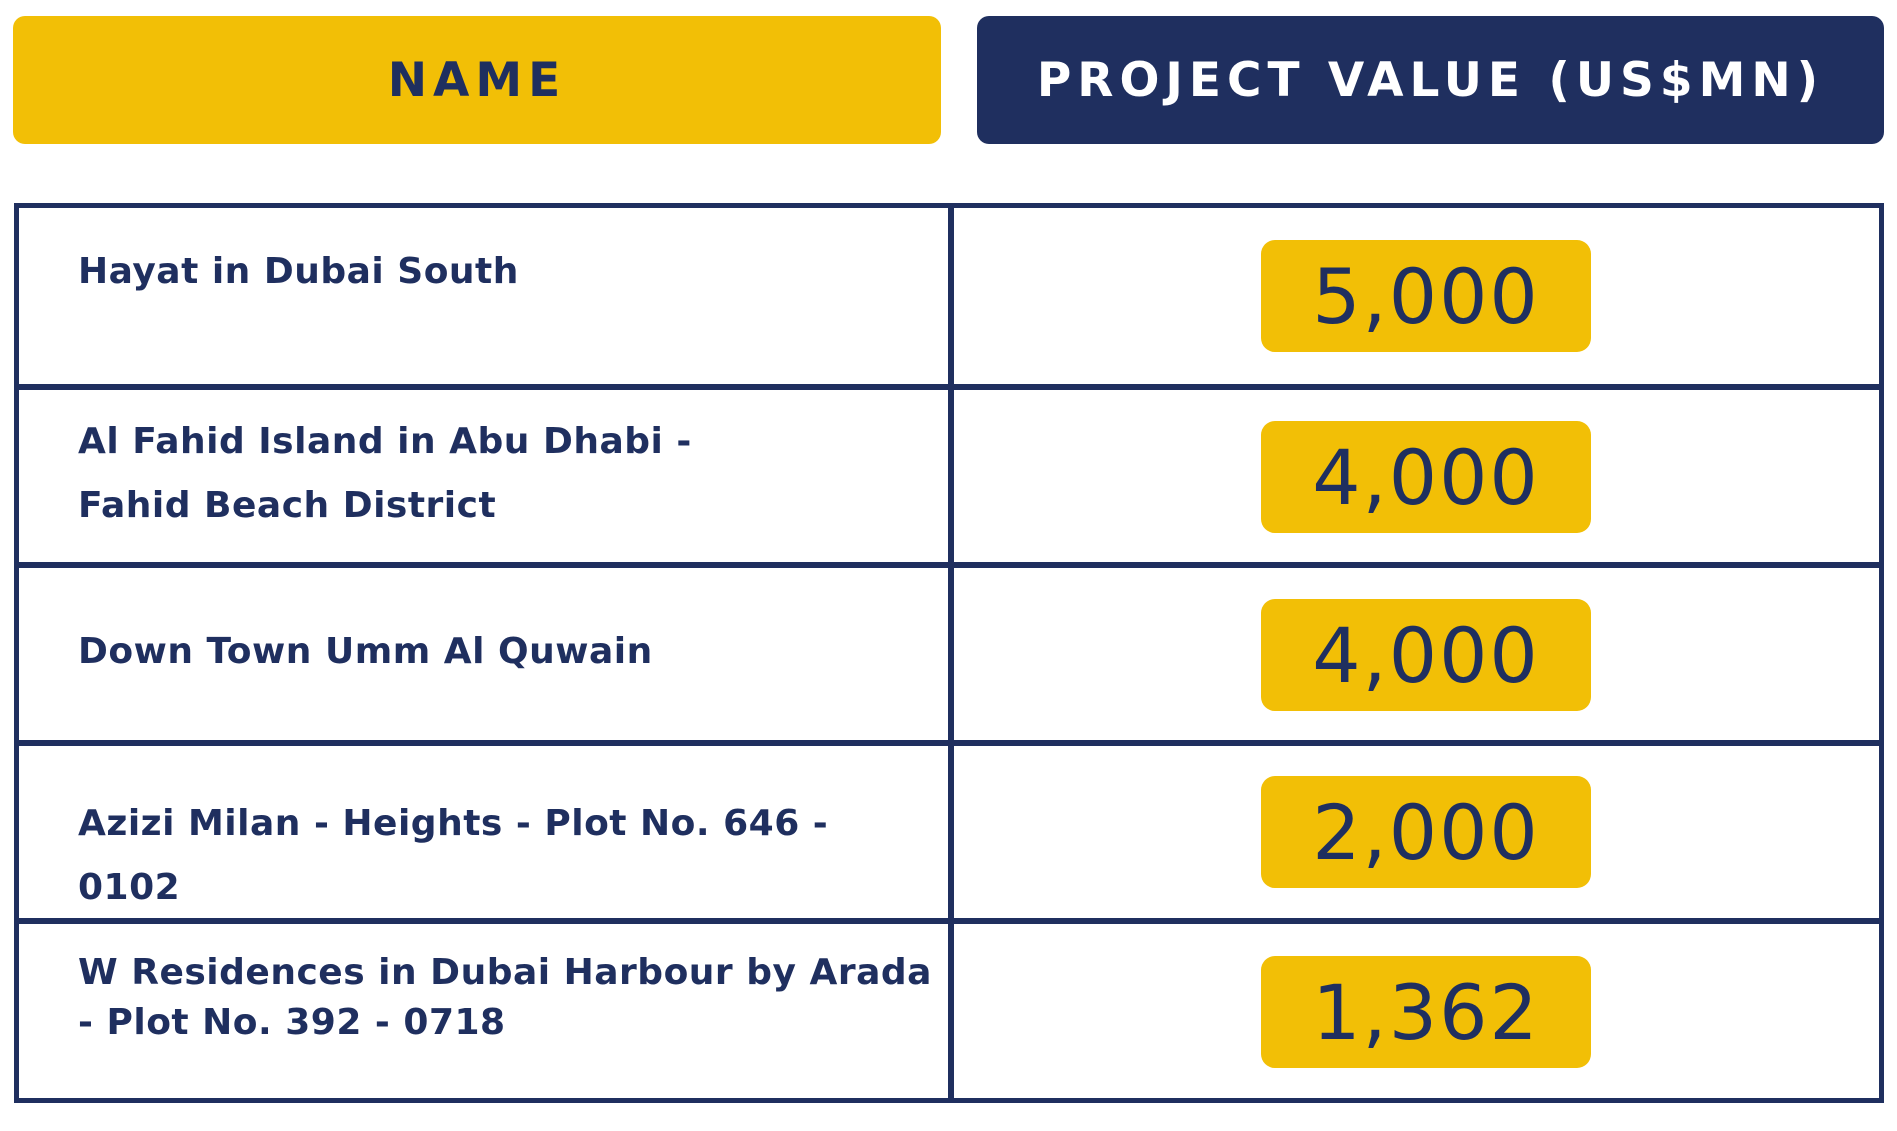 This screenshot has width=1897, height=1131. I want to click on project-value-badge: 5,000, so click(1426, 296).